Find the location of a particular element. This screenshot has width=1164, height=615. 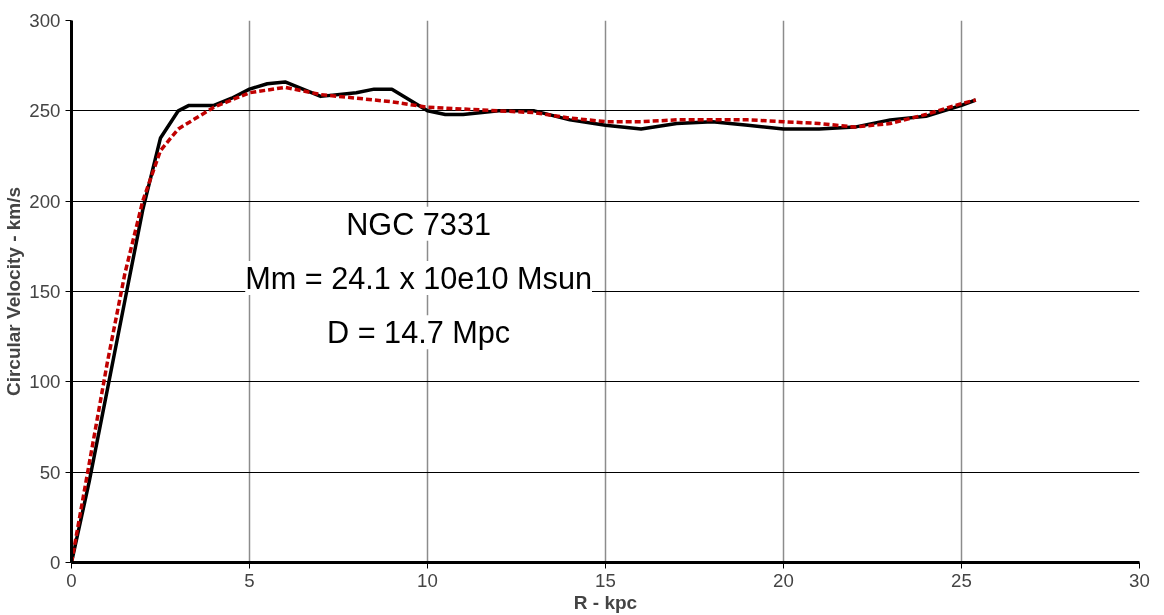

y-axis-title: Circular Velocity - km/s is located at coordinates (14, 291).